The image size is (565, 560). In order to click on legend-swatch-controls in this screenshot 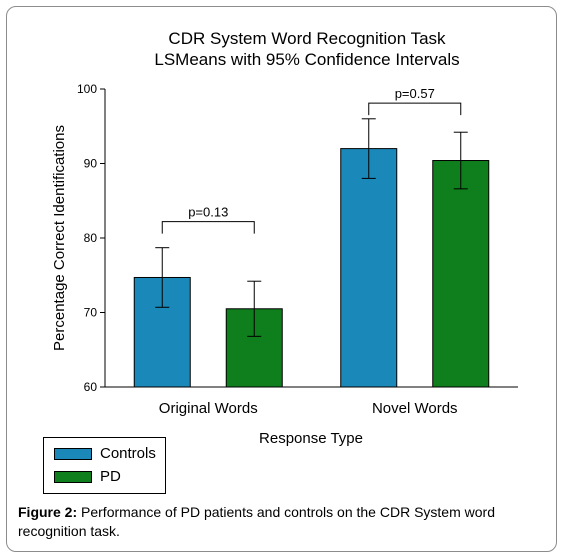, I will do `click(73, 453)`.